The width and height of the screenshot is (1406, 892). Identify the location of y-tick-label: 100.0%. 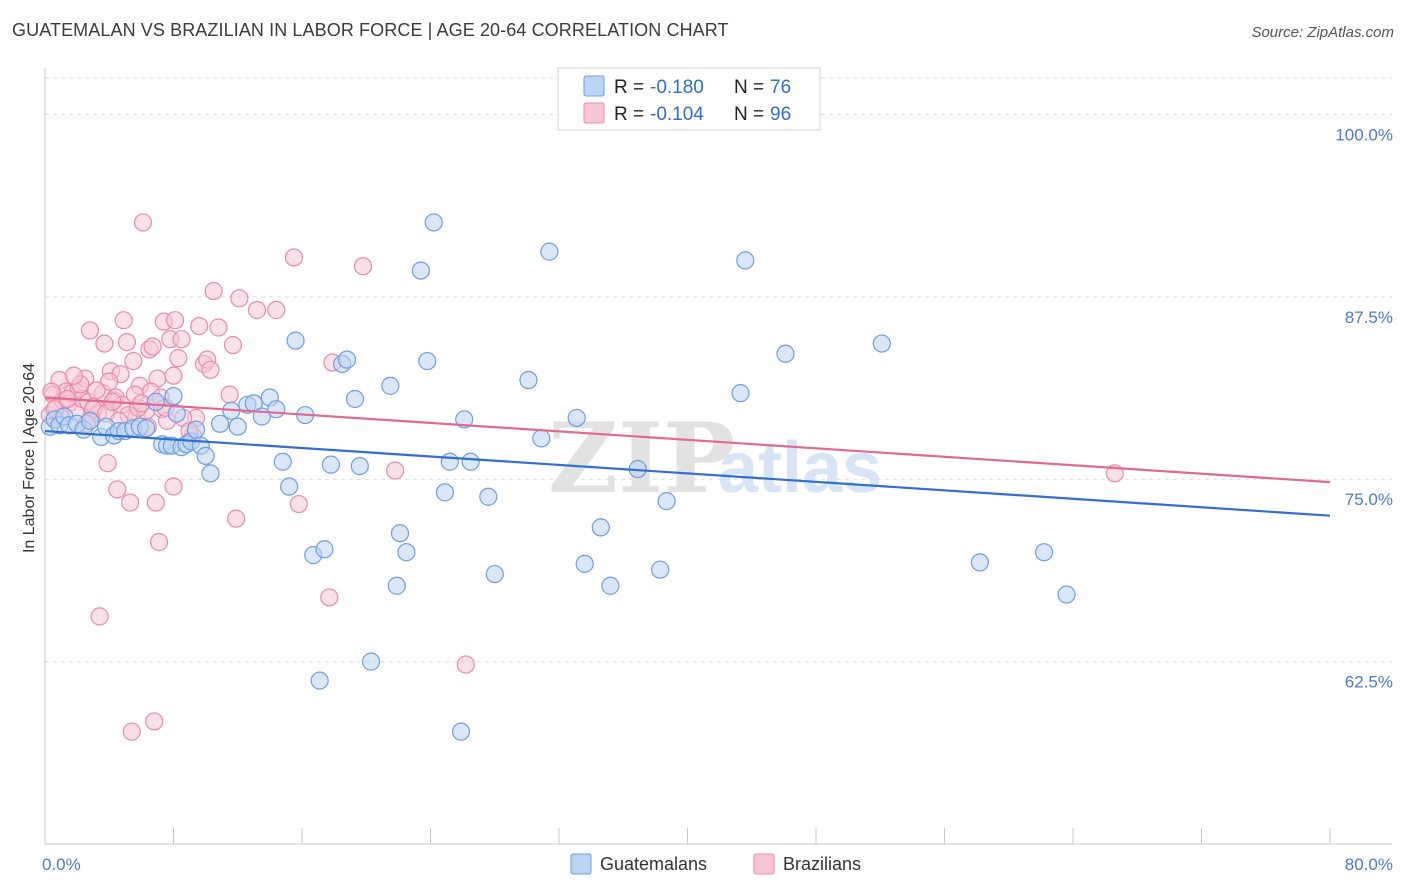
(1364, 134).